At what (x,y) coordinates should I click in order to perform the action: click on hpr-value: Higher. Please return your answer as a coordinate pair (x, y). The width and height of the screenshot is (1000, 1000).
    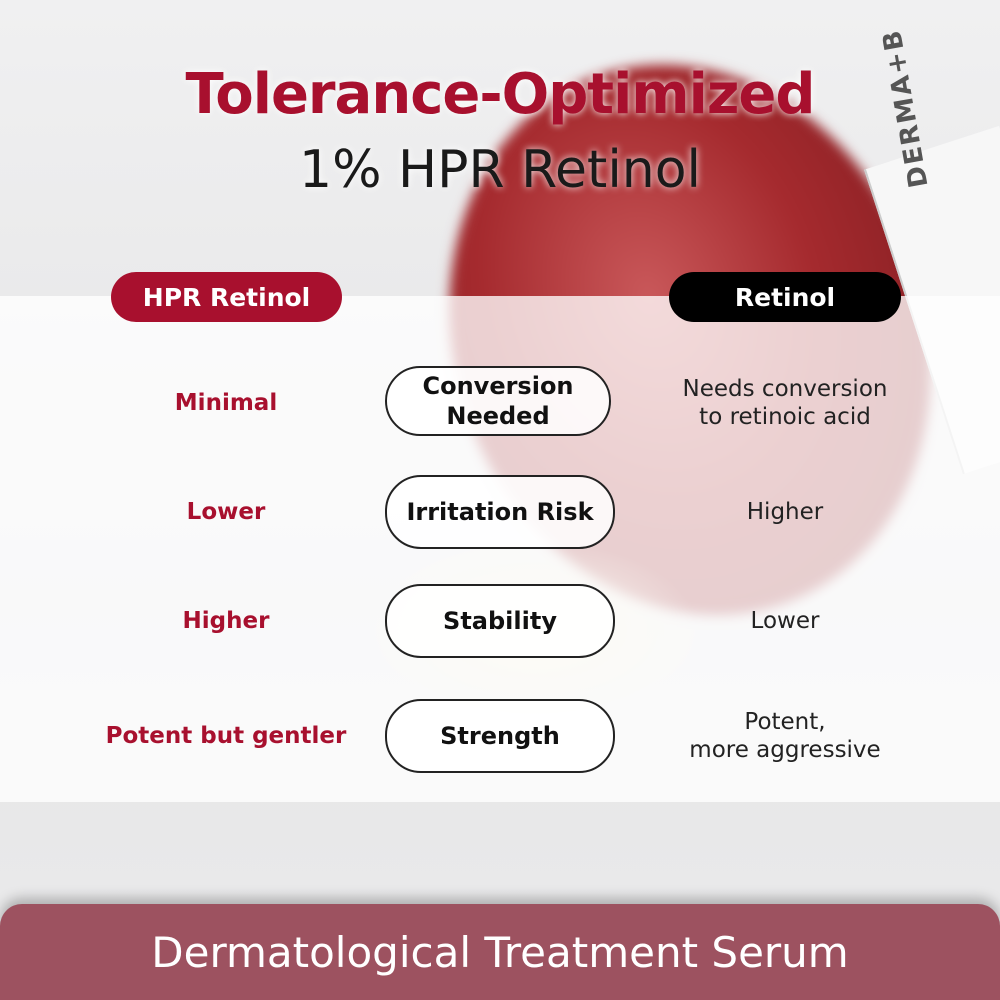
    Looking at the image, I should click on (226, 621).